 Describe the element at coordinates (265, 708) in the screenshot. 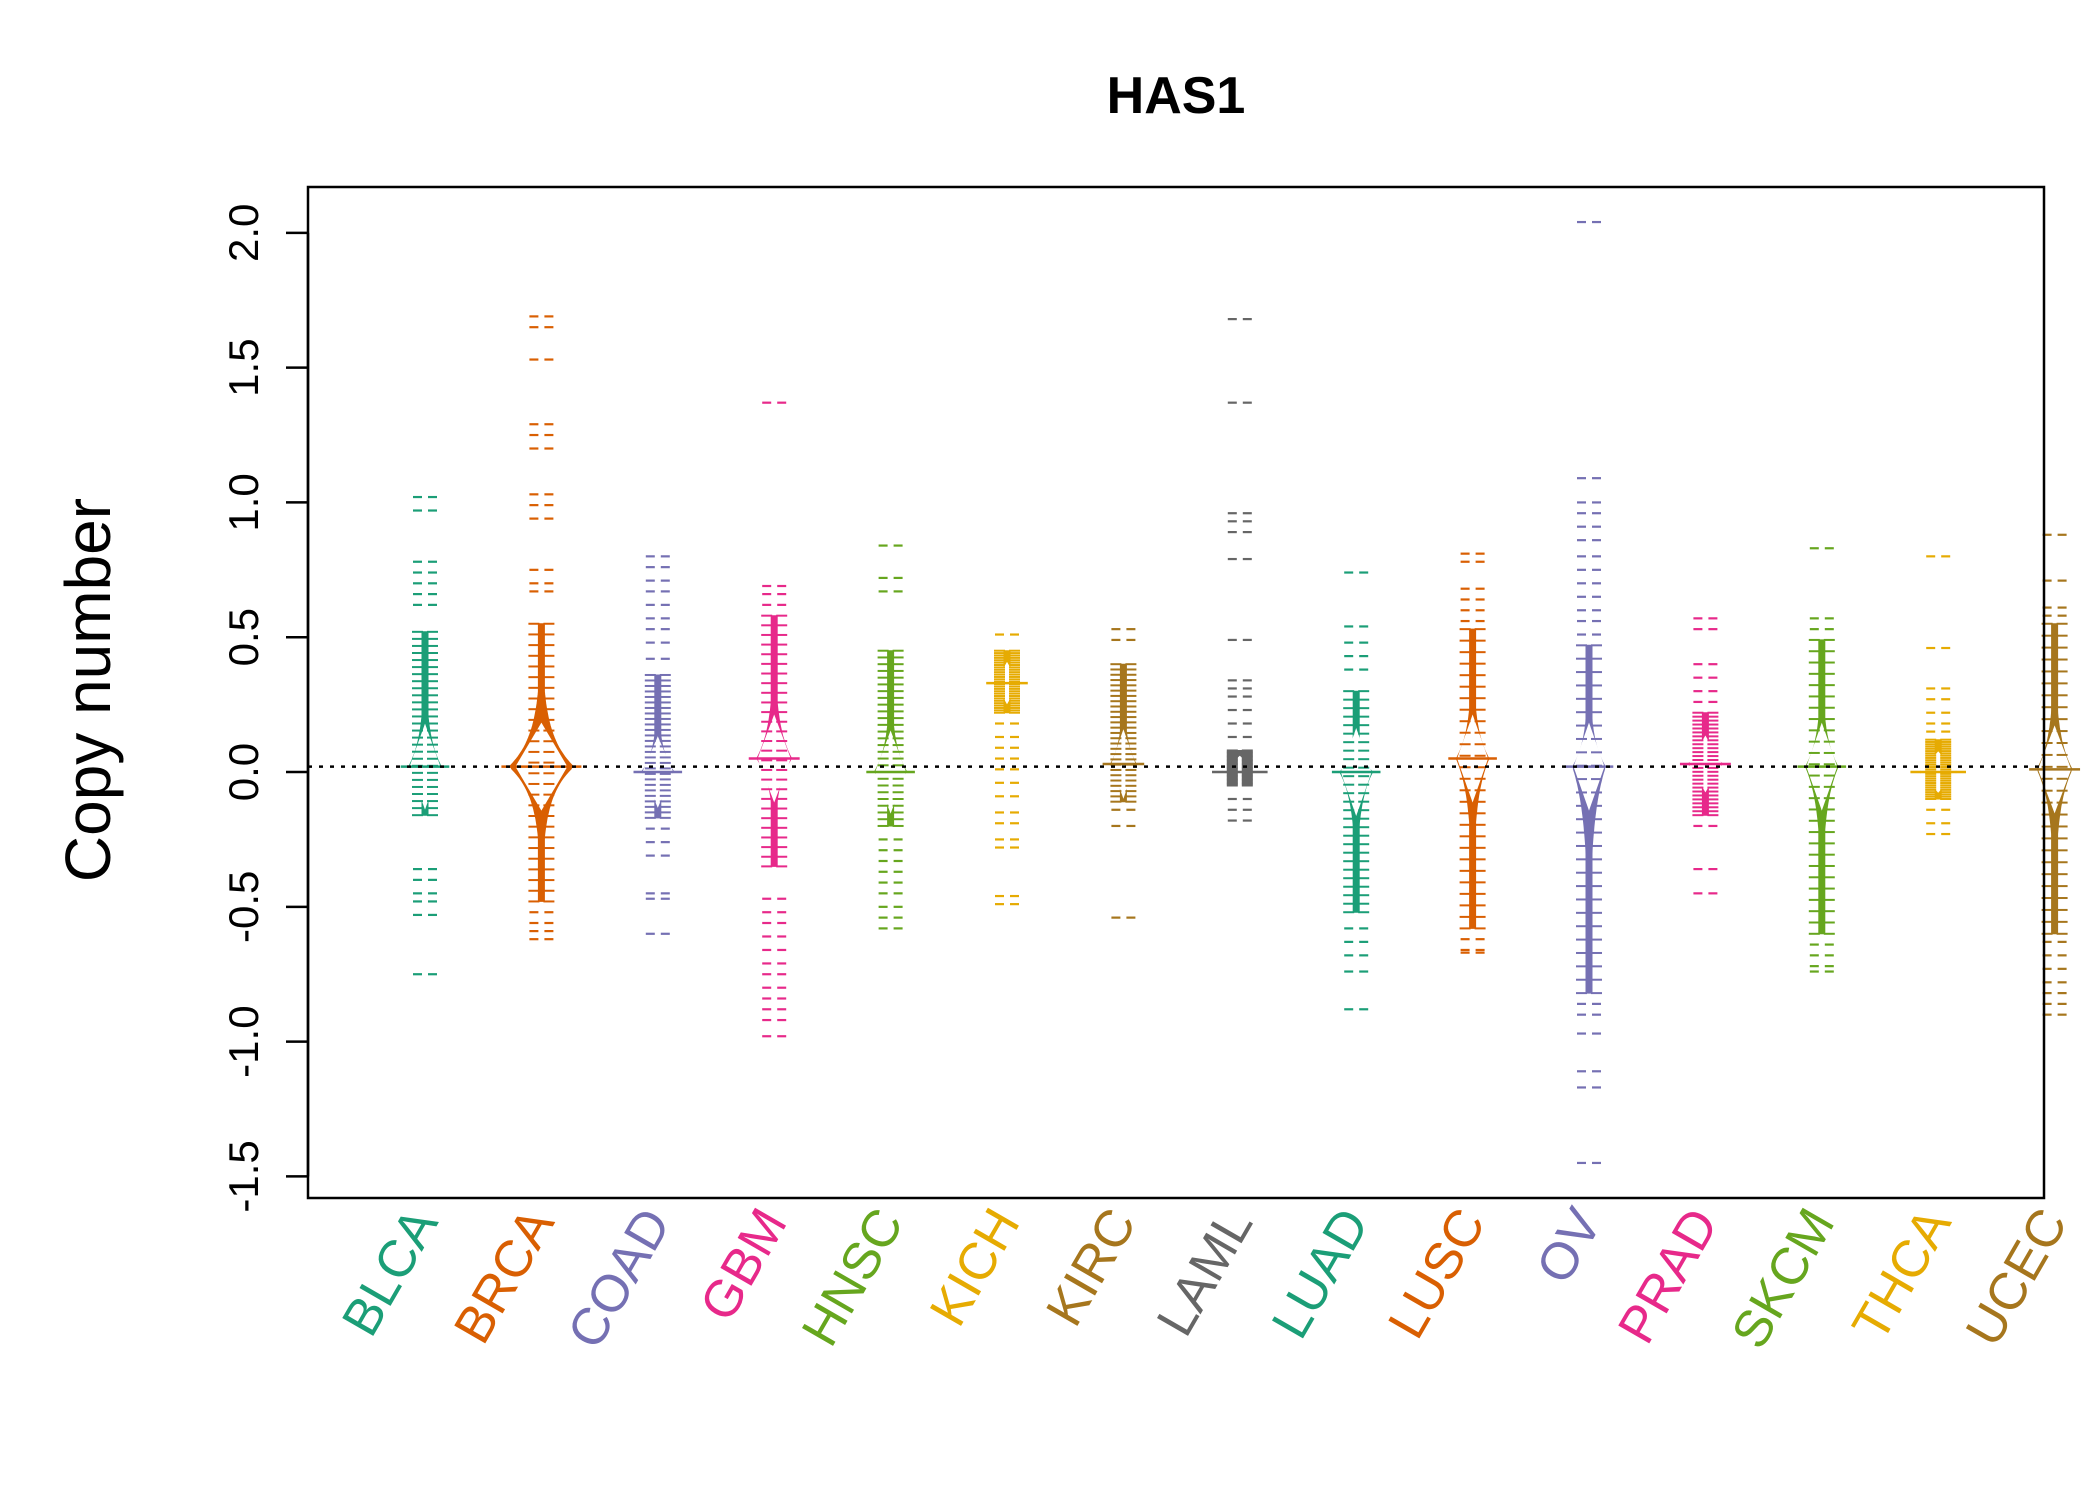

I see `y-axis: -1.5 -1.0 -0.5 0.0 0.5 1.0 1.5 2.0` at that location.